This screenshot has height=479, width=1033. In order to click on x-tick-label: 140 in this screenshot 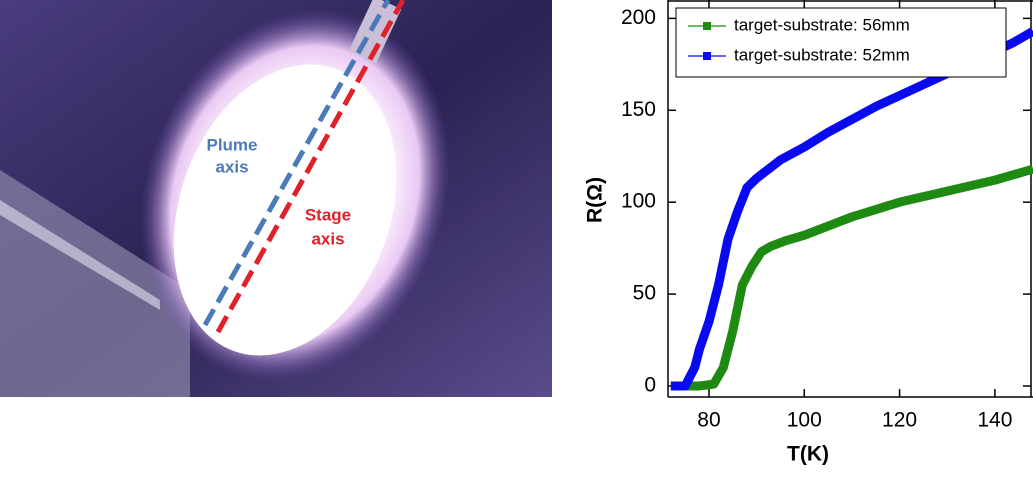, I will do `click(994, 420)`.